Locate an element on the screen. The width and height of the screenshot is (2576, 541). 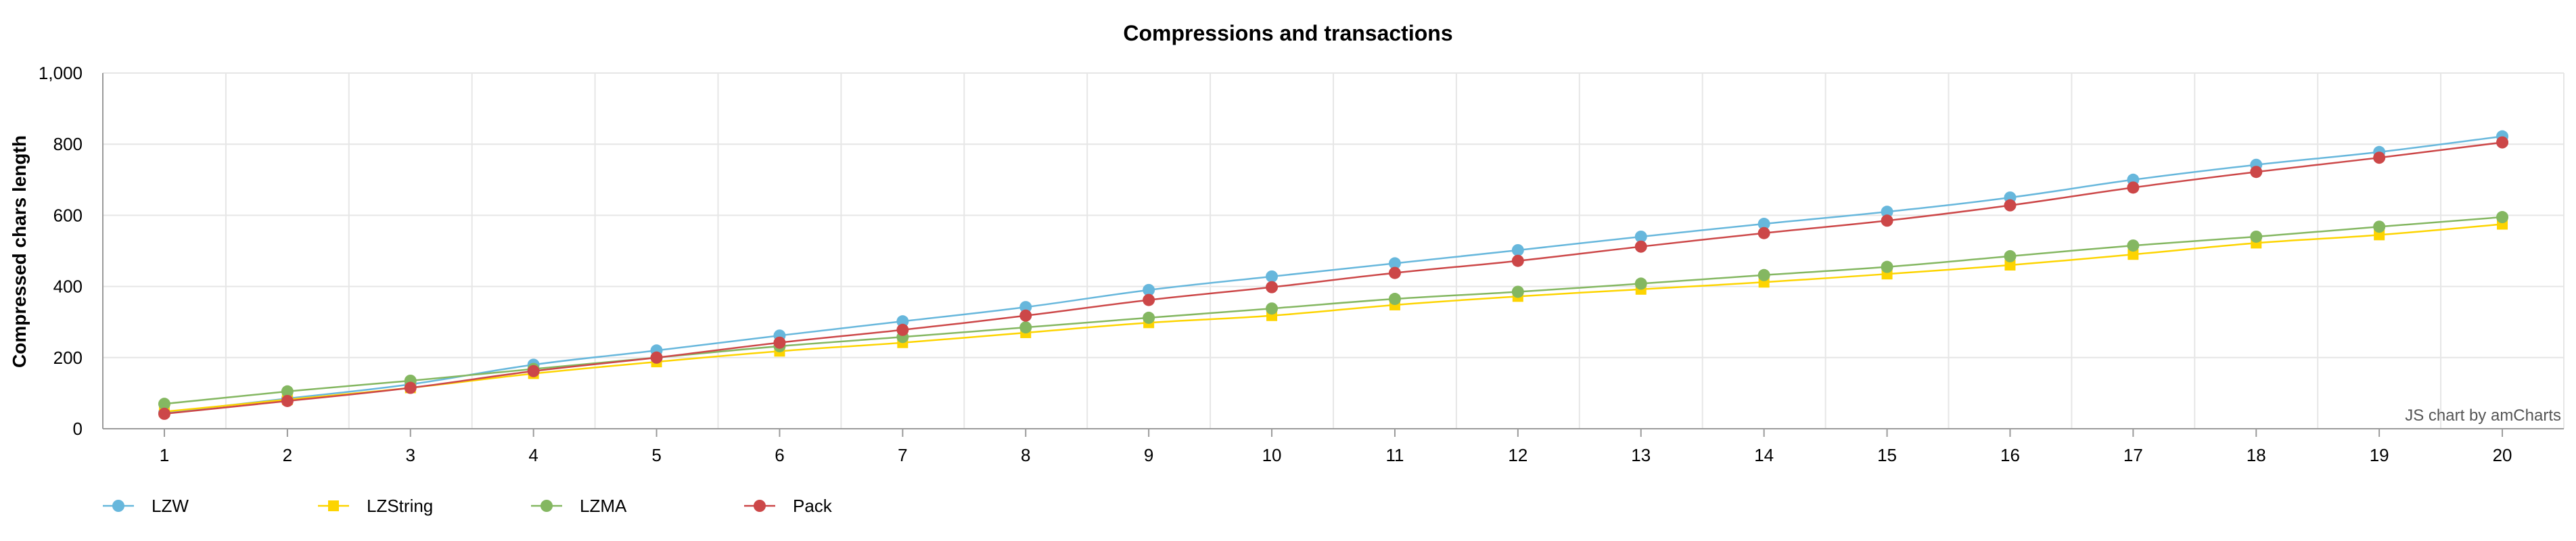
x-tick-label: 13 is located at coordinates (1641, 455).